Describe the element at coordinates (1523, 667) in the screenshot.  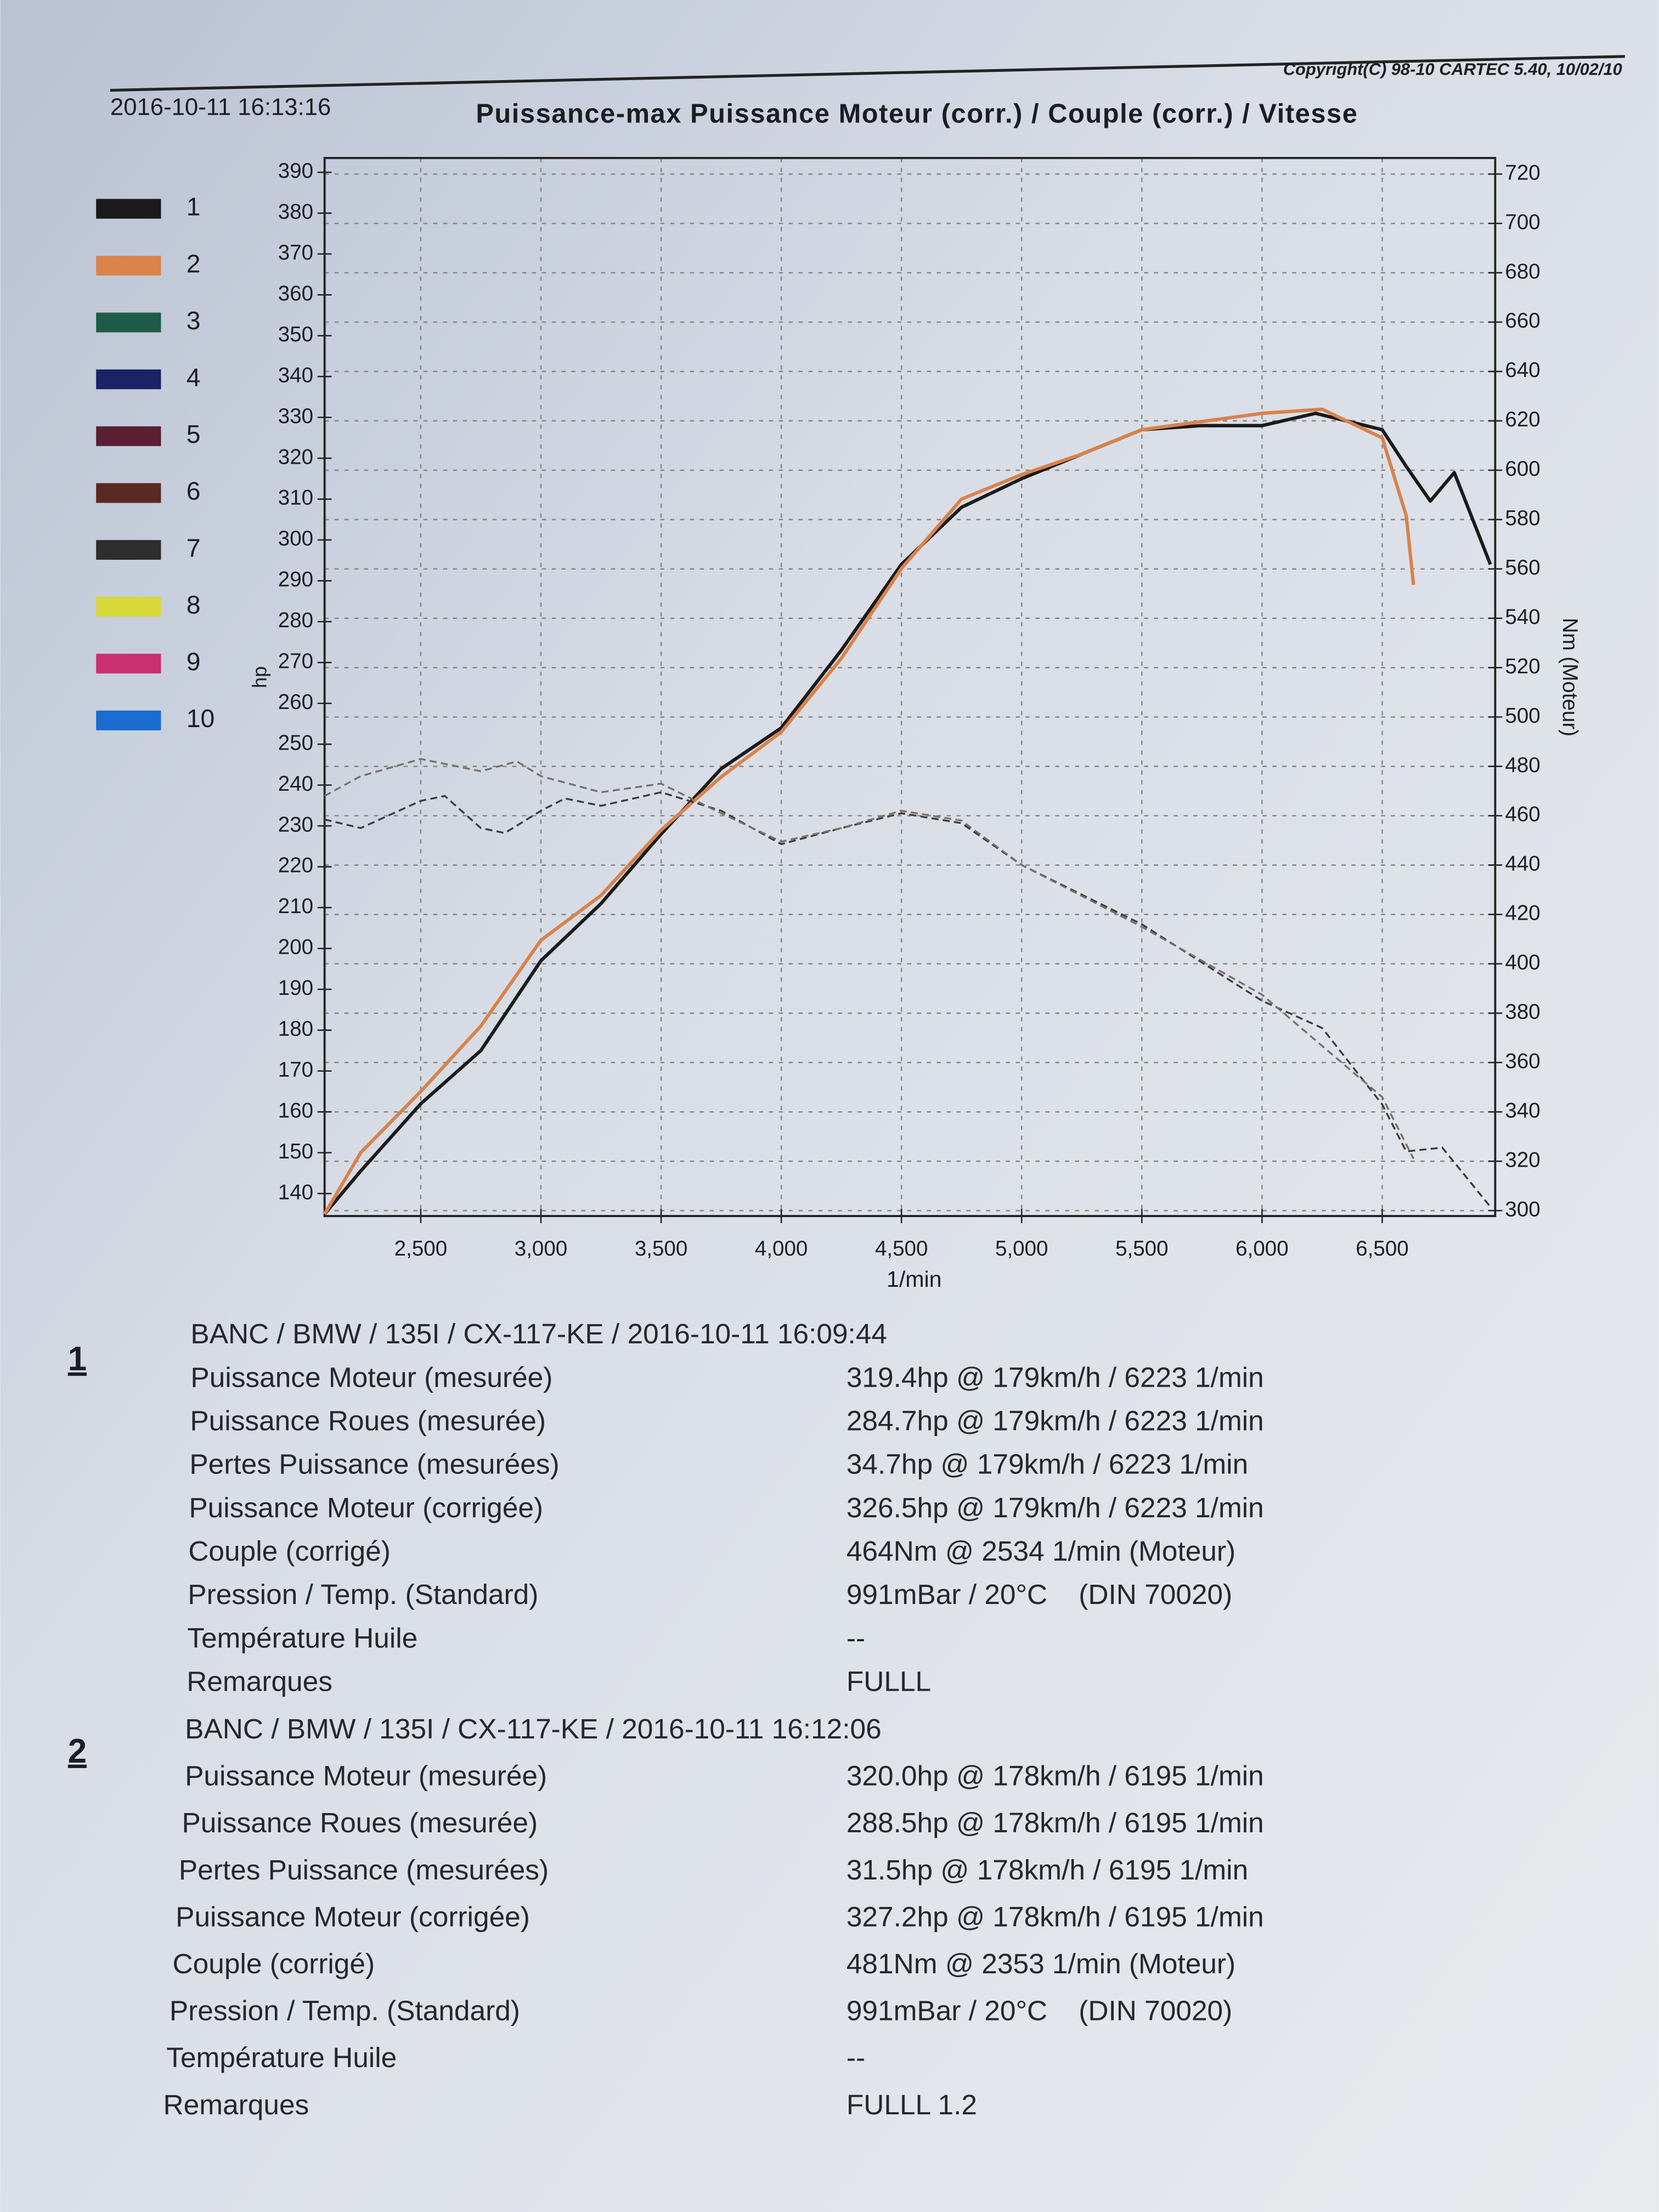
I see `y2-tick-label: 520` at that location.